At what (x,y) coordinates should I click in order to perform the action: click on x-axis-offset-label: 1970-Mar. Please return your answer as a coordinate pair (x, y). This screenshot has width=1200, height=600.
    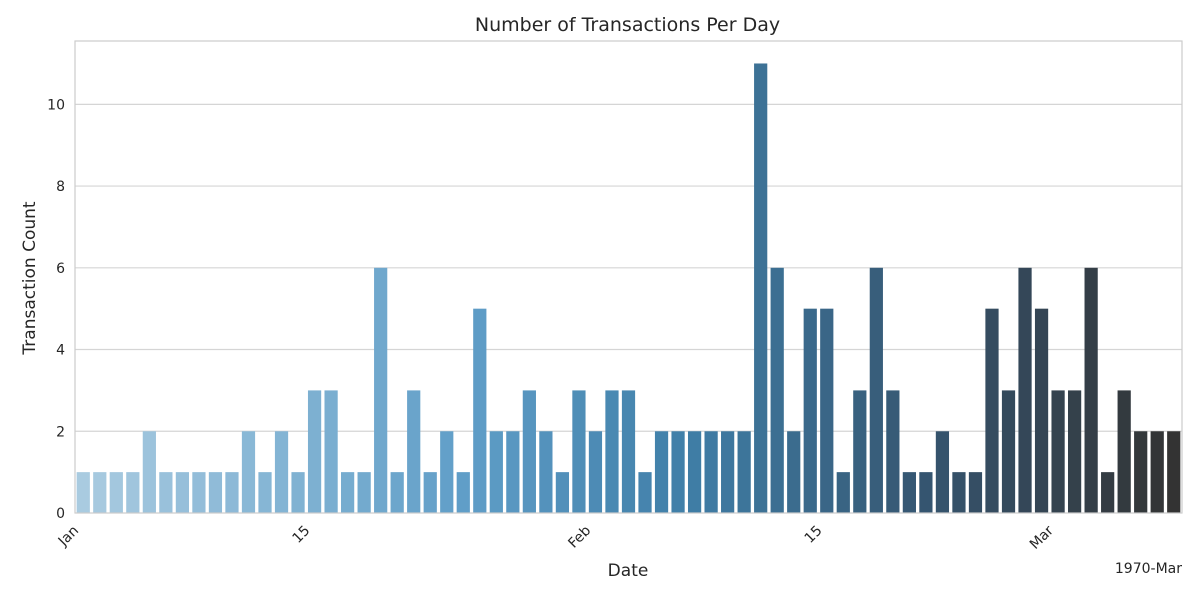
    Looking at the image, I should click on (1148, 569).